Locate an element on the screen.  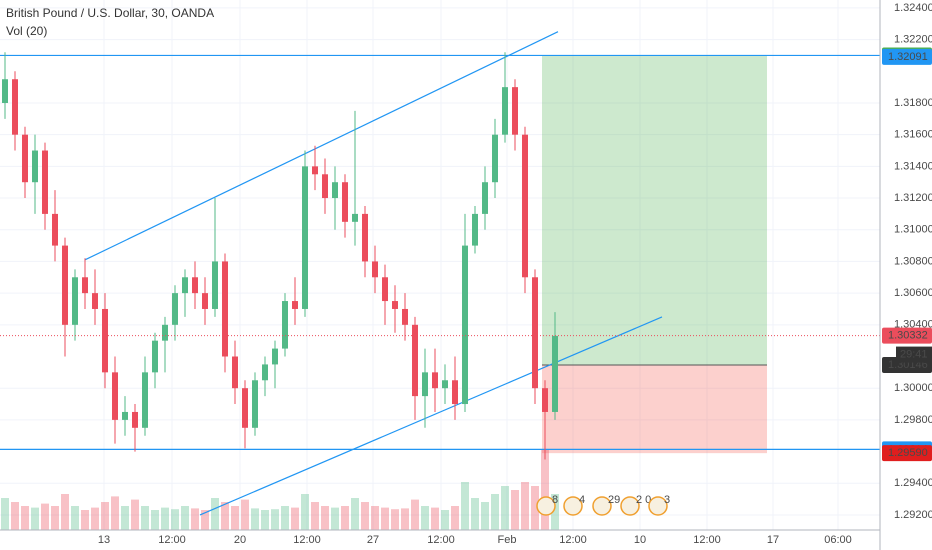
event-label: 29 is located at coordinates (614, 500).